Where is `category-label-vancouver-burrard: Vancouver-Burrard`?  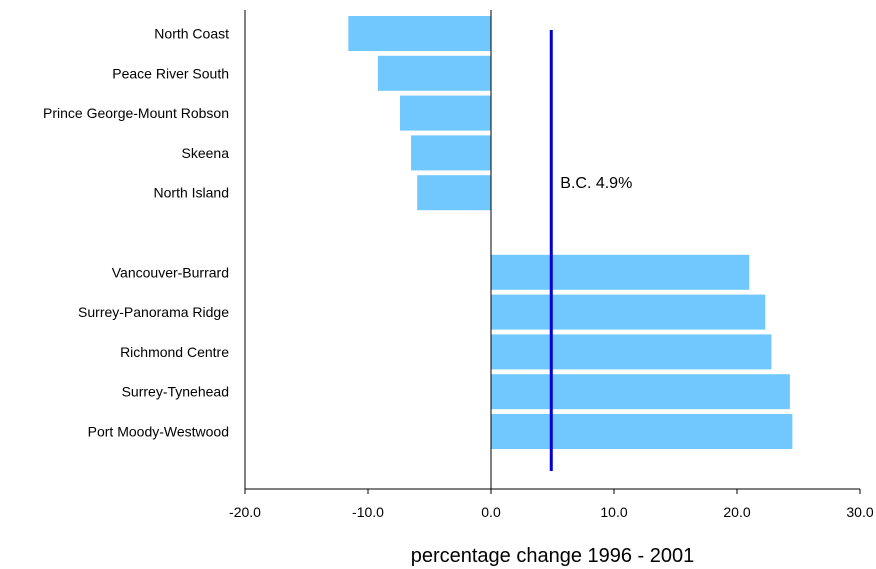 category-label-vancouver-burrard: Vancouver-Burrard is located at coordinates (170, 272).